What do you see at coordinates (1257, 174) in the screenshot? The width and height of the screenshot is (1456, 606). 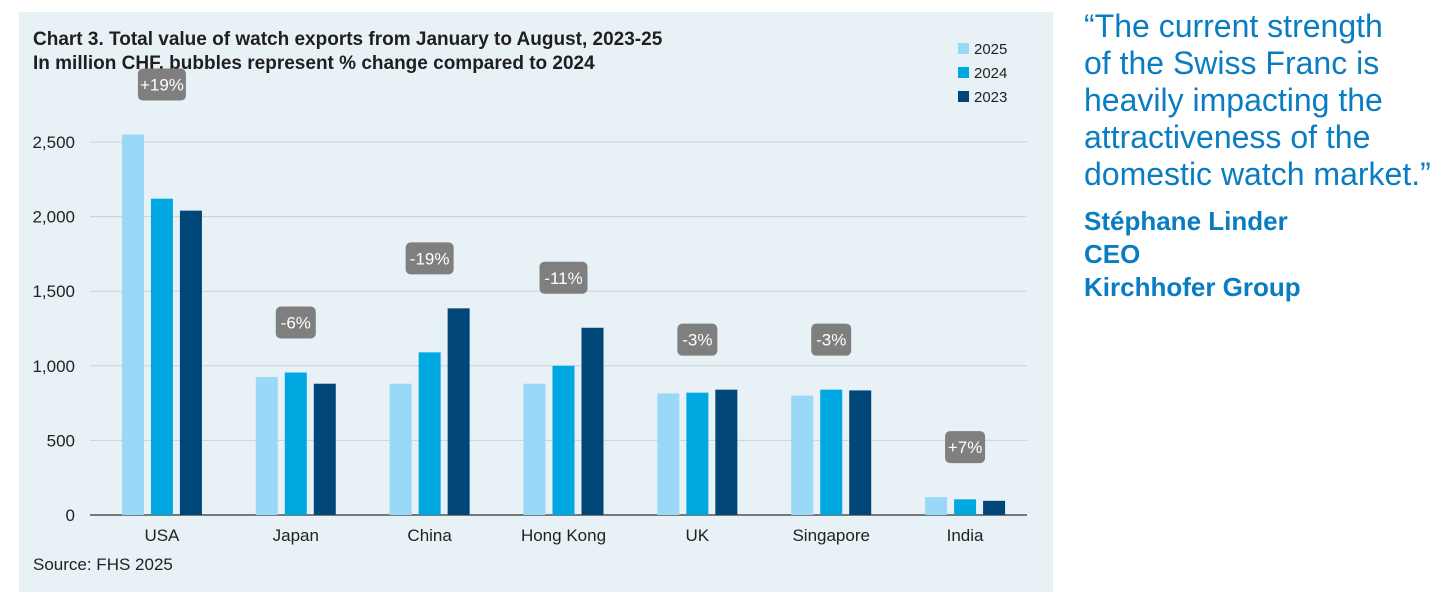 I see `quote-line: domestic watch market.”` at bounding box center [1257, 174].